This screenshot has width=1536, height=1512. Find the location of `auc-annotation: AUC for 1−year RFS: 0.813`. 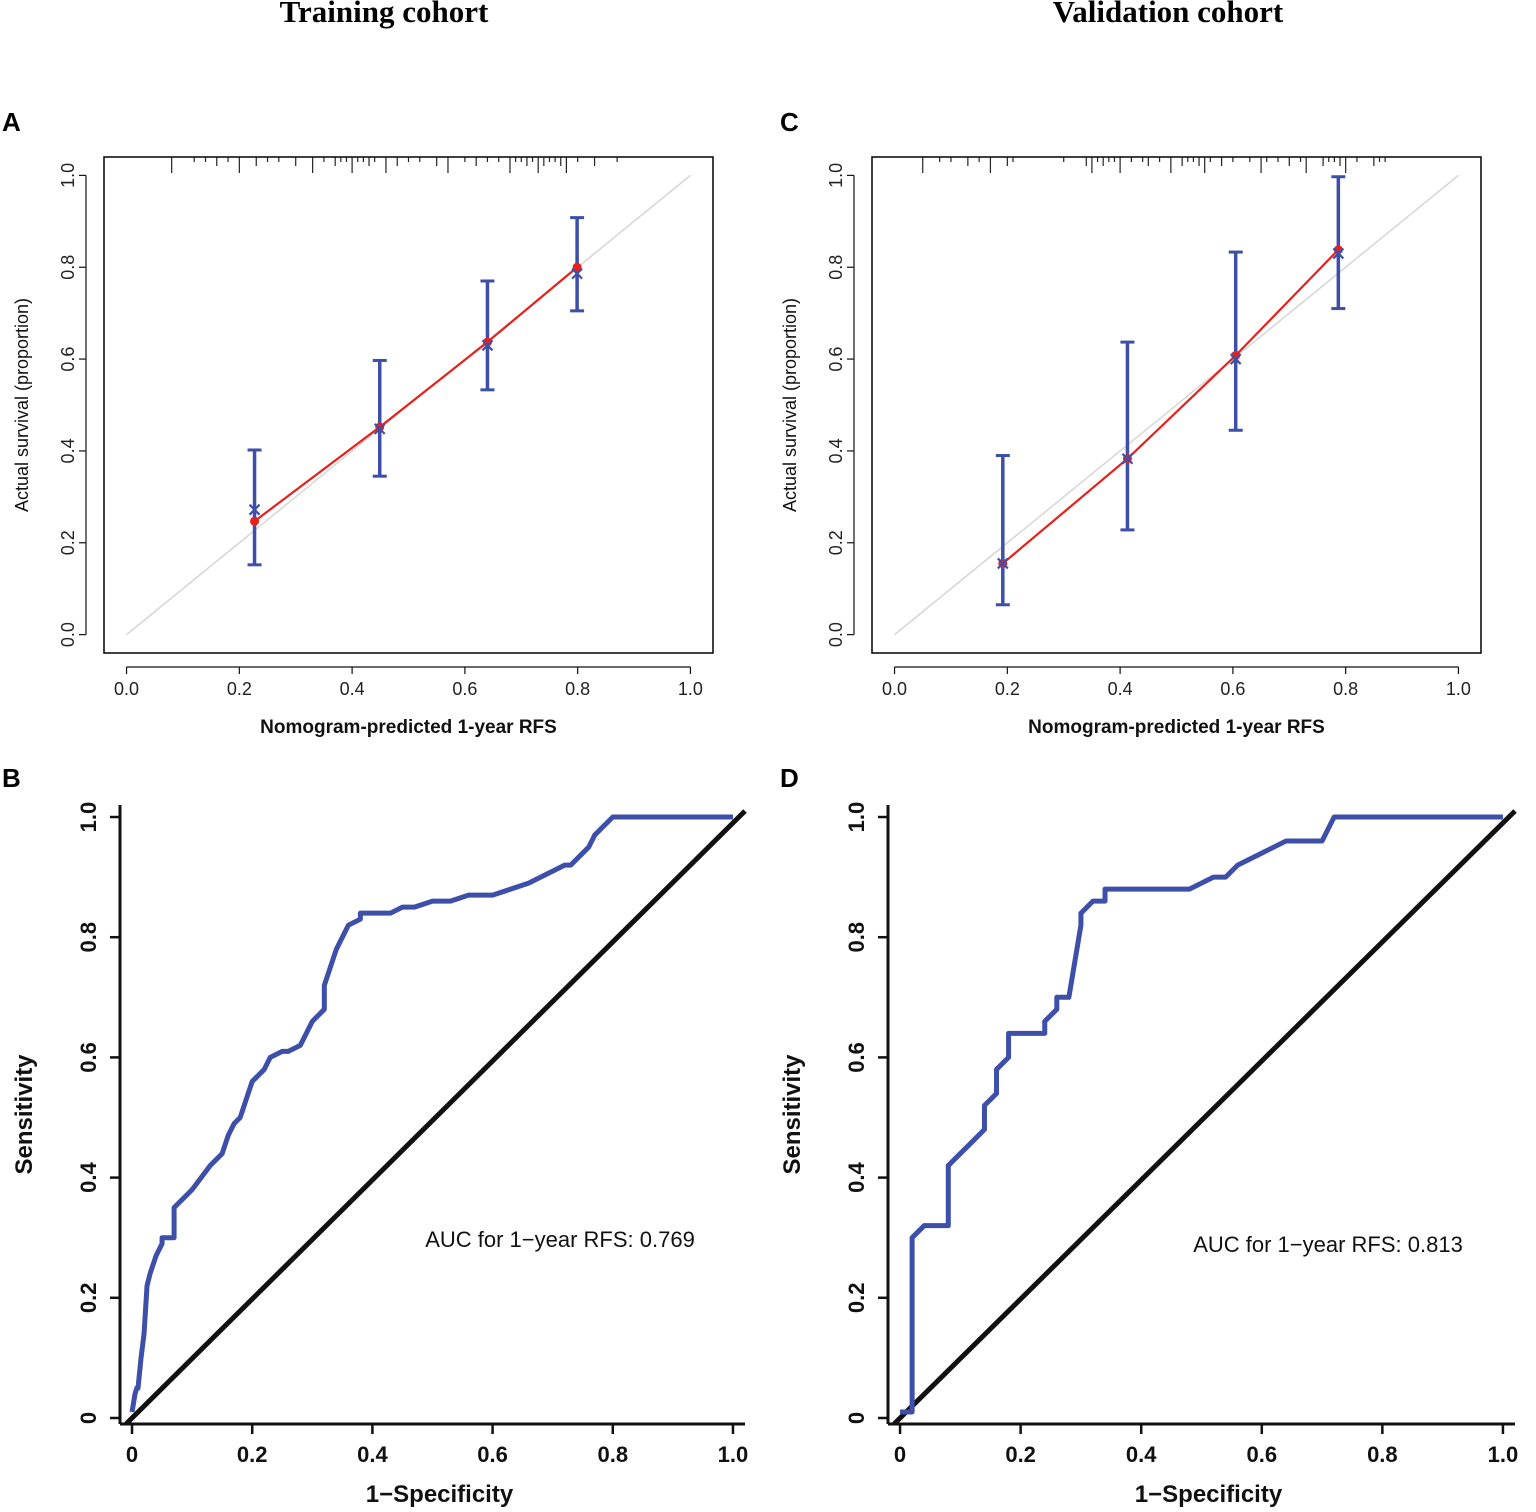

auc-annotation: AUC for 1−year RFS: 0.813 is located at coordinates (1328, 1244).